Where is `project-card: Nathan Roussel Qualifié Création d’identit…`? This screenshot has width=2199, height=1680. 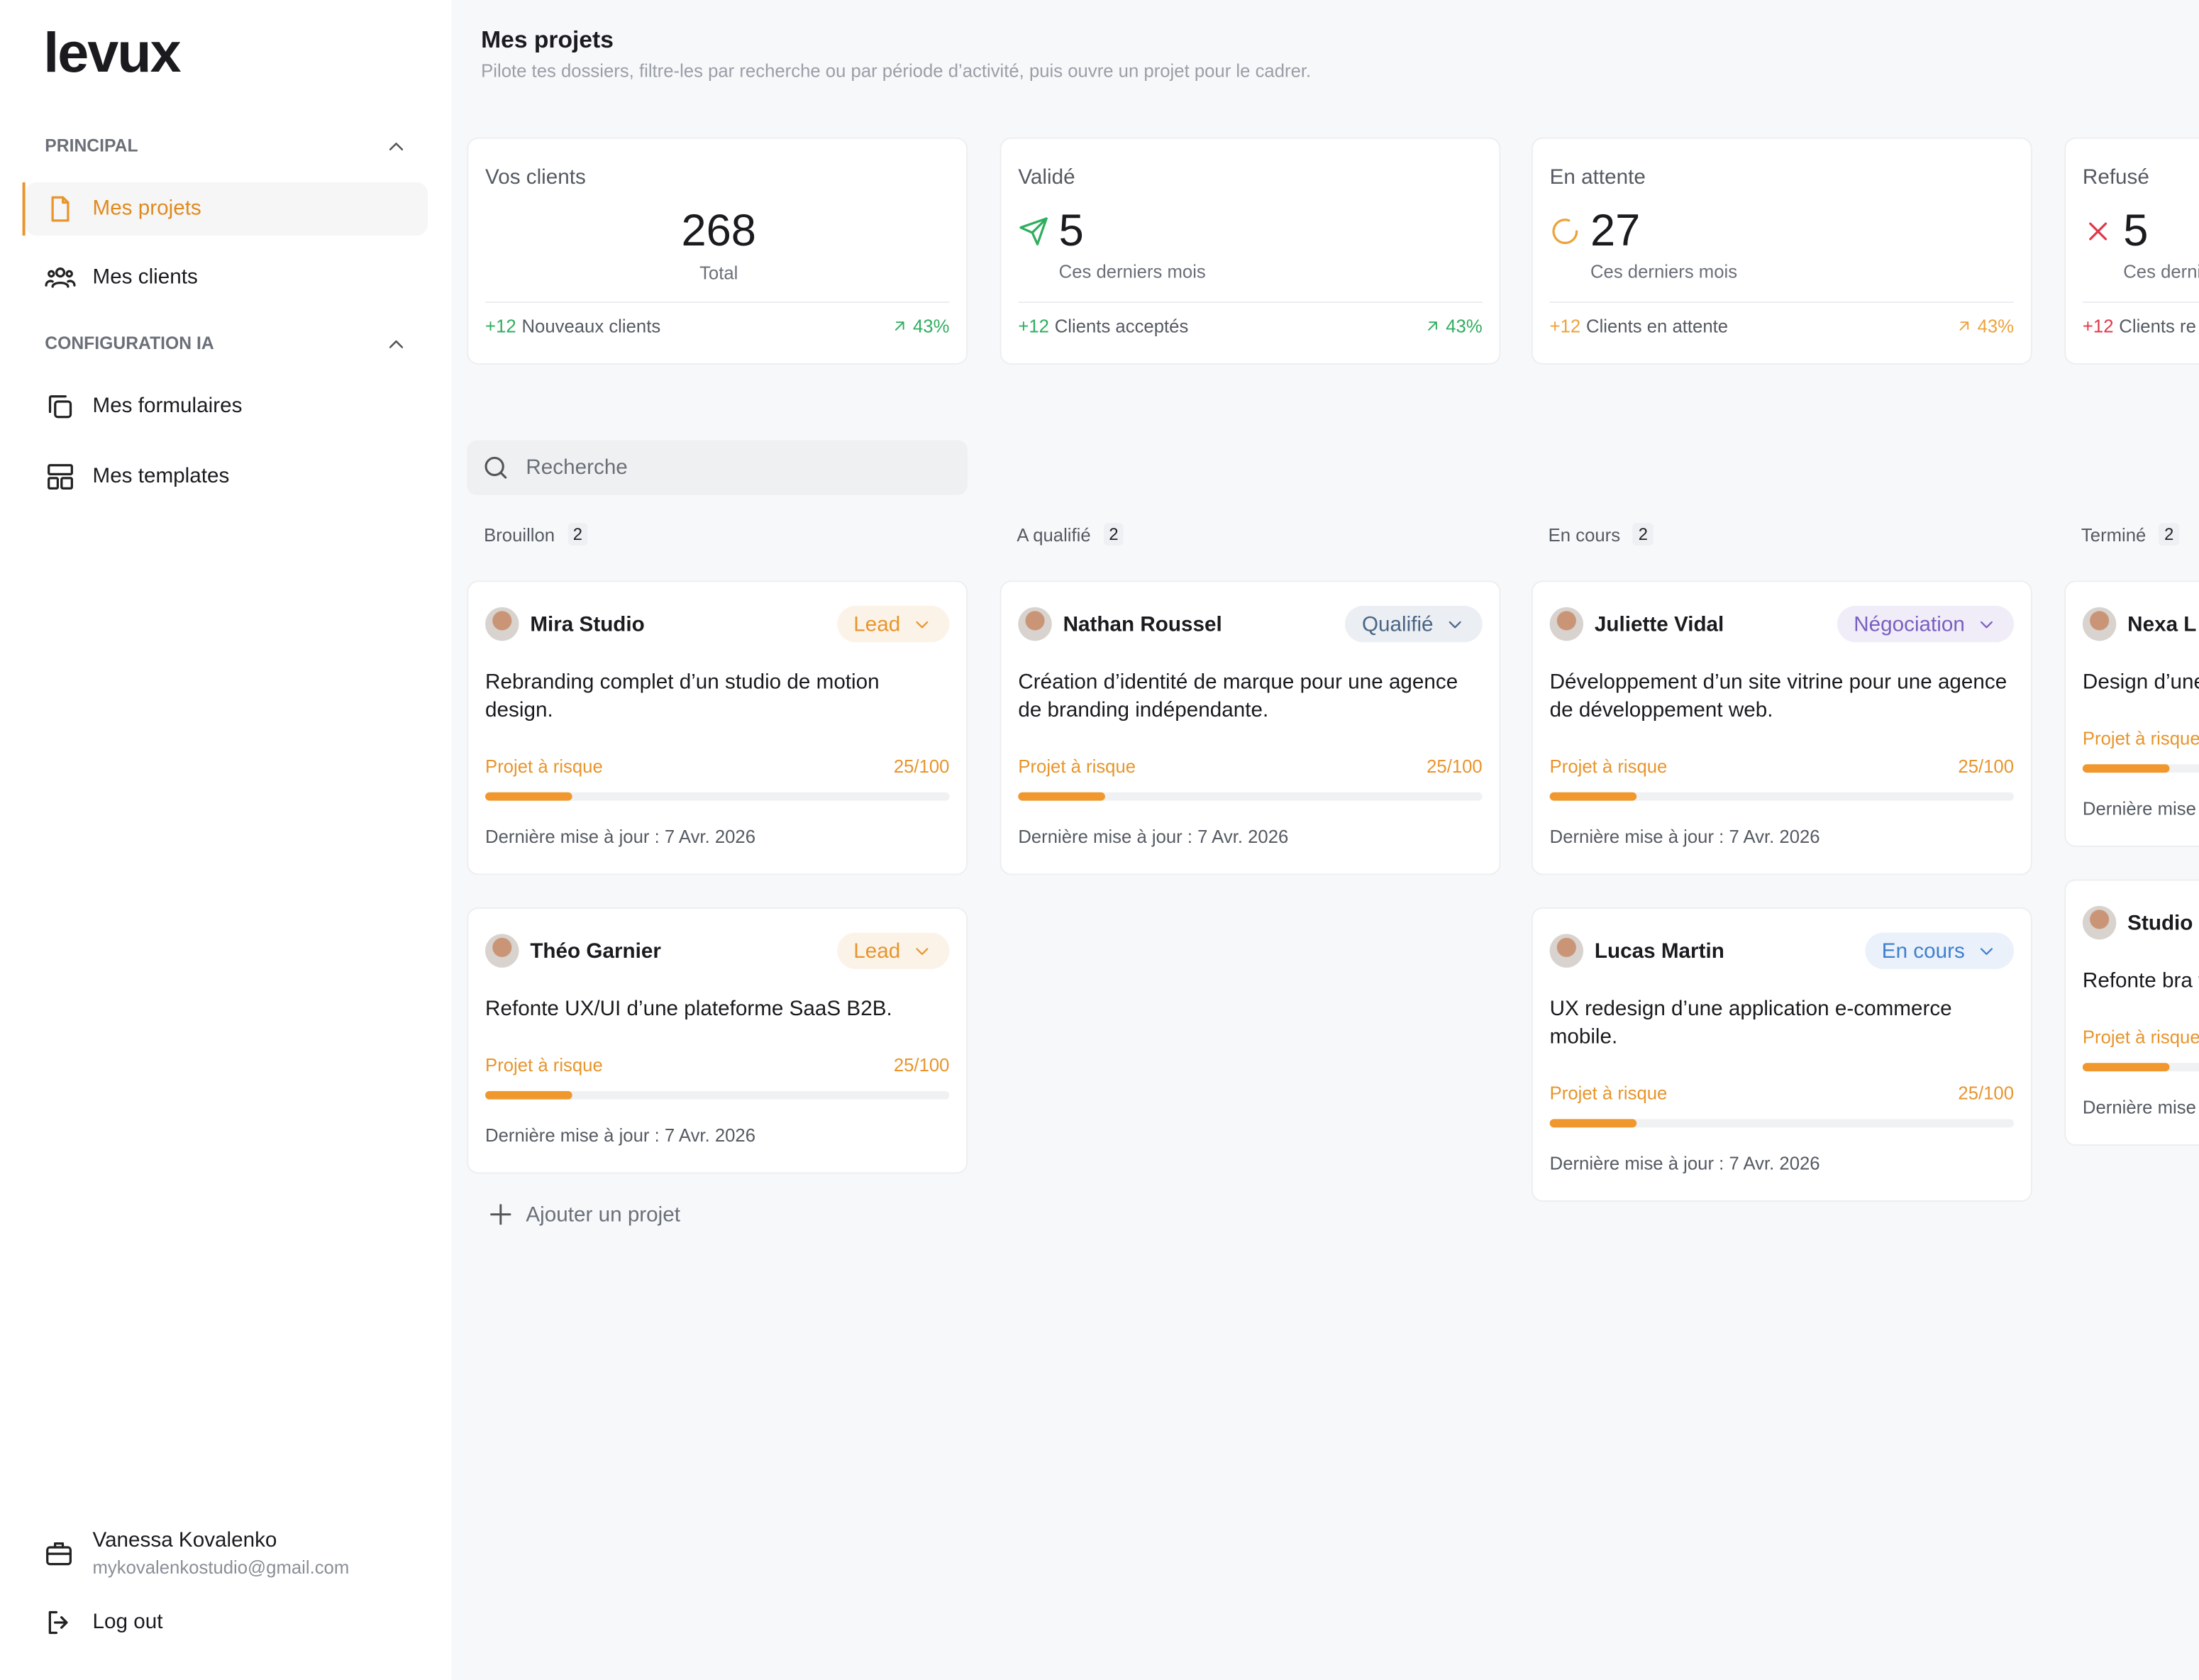 project-card: Nathan Roussel Qualifié Création d’identit… is located at coordinates (1250, 728).